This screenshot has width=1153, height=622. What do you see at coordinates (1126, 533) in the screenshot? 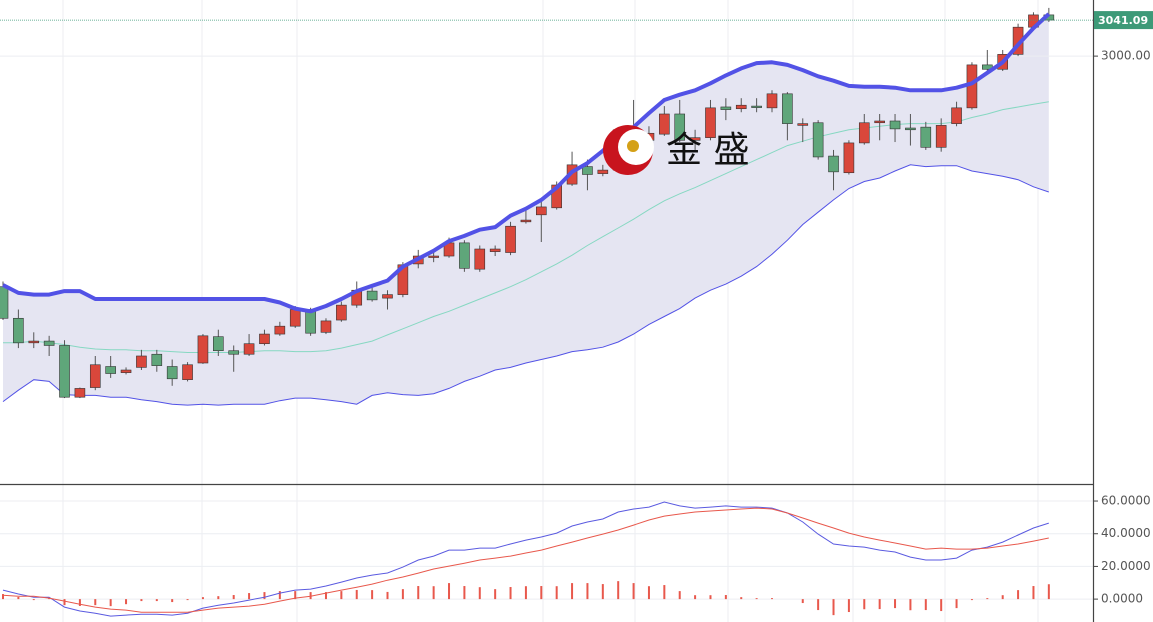
I see `y-tick-label: 40.0000` at bounding box center [1126, 533].